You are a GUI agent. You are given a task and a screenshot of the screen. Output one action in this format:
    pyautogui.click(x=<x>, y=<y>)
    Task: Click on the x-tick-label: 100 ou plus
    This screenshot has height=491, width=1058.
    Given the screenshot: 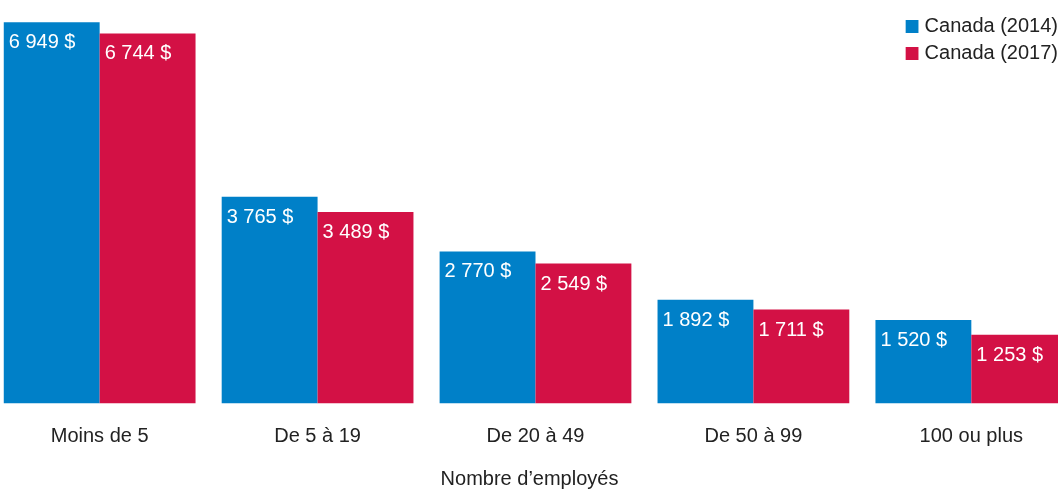 What is the action you would take?
    pyautogui.click(x=971, y=434)
    